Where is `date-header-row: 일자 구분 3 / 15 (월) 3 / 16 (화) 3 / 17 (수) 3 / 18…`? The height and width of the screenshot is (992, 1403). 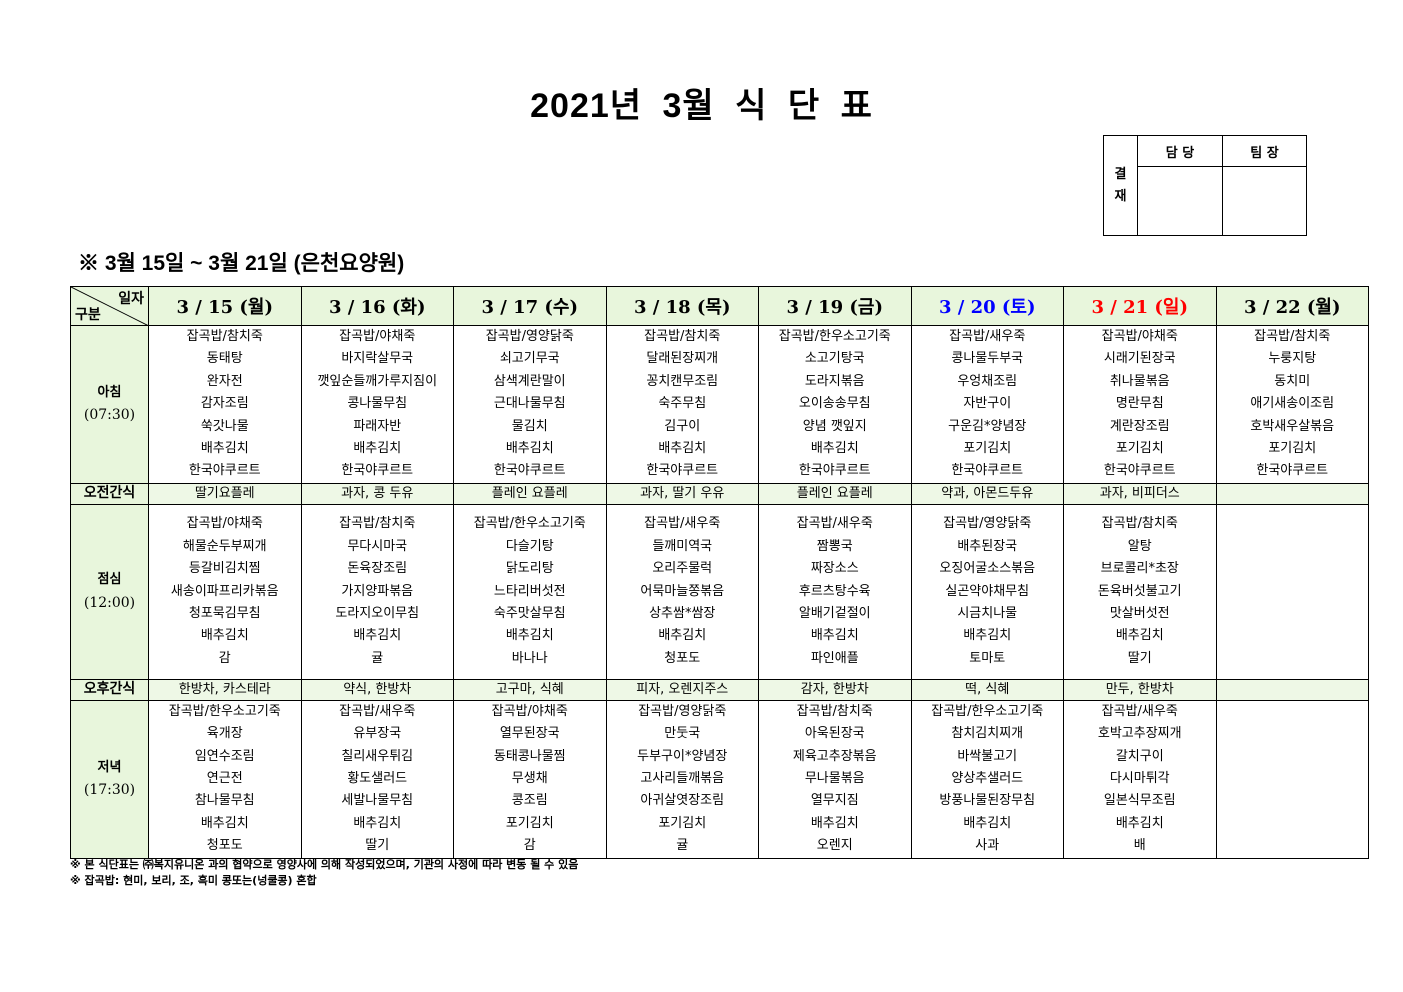
date-header-row: 일자 구분 3 / 15 (월) 3 / 16 (화) 3 / 17 (수) 3 / 18… is located at coordinates (719, 306).